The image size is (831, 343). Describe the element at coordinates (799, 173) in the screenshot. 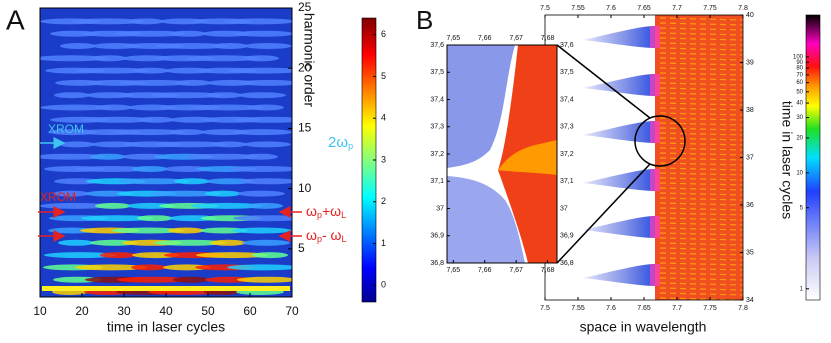

I see `colorbar-tick-label: 10` at that location.